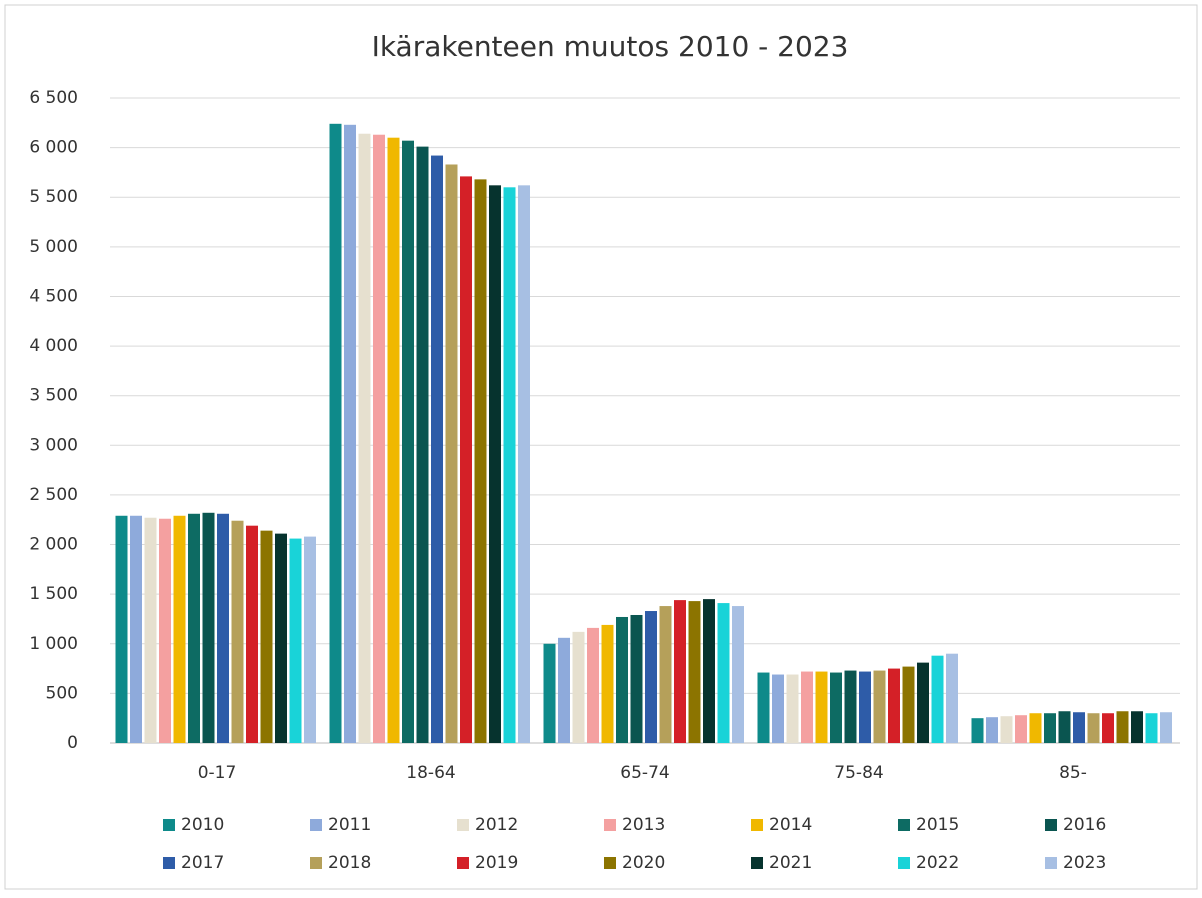 The width and height of the screenshot is (1202, 898). What do you see at coordinates (62, 693) in the screenshot?
I see `y-tick-label: 500` at bounding box center [62, 693].